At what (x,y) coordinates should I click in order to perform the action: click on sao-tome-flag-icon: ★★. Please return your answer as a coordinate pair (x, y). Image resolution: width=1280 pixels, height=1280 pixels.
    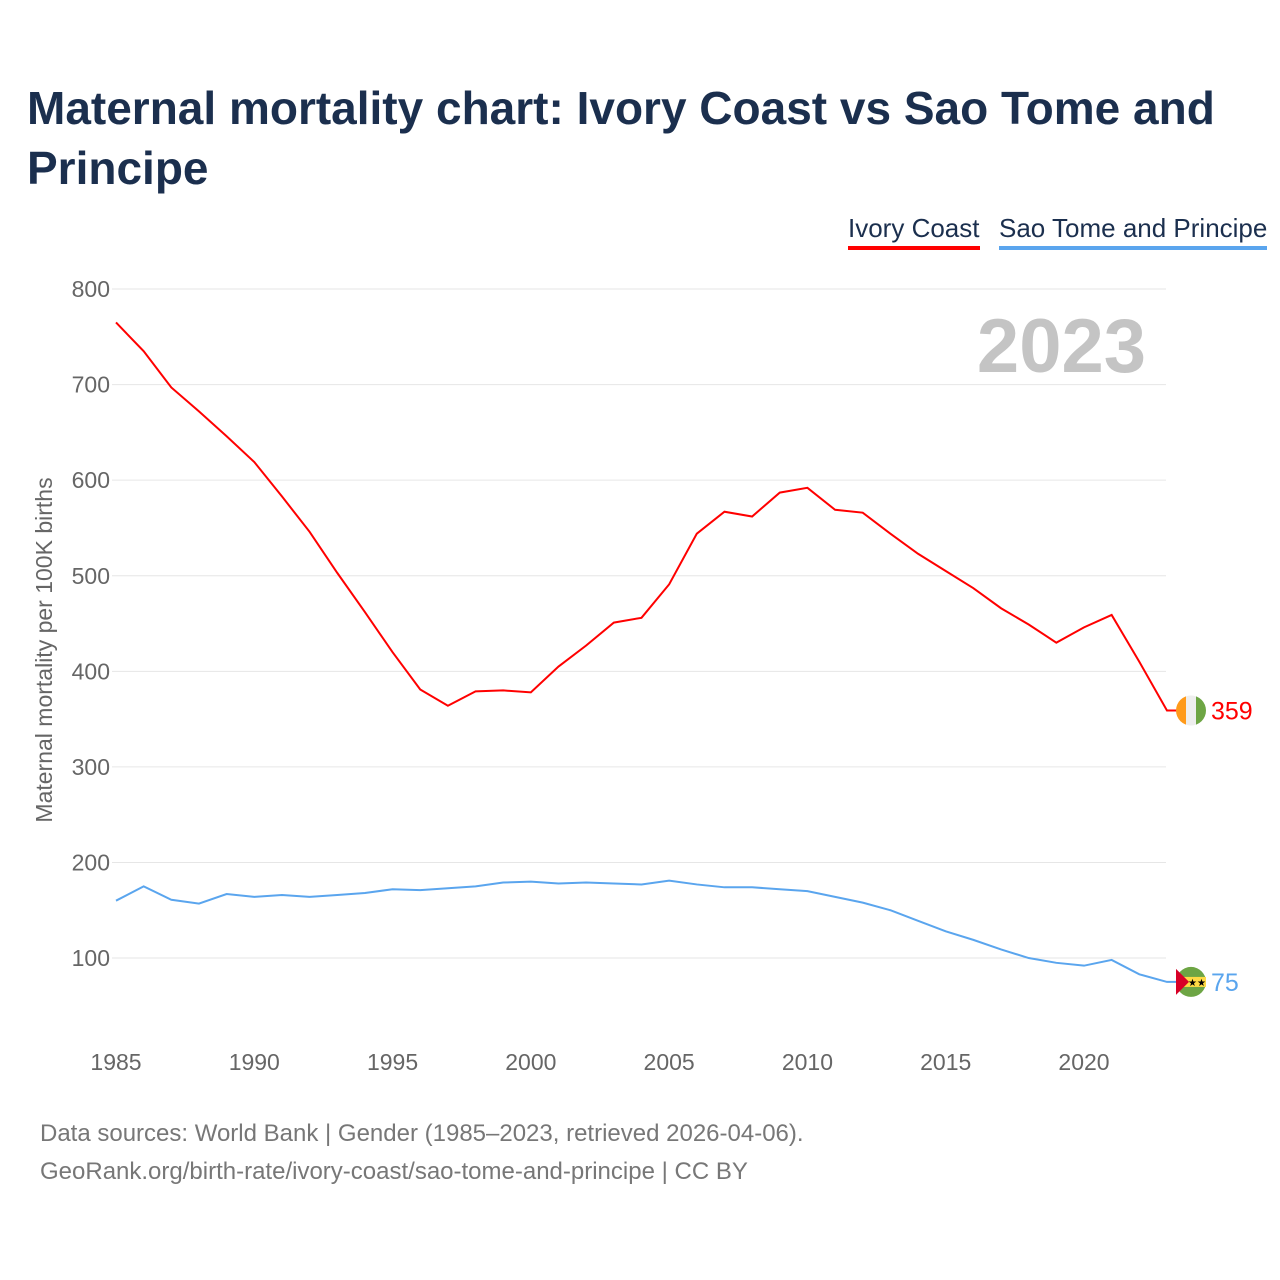
    Looking at the image, I should click on (1197, 983).